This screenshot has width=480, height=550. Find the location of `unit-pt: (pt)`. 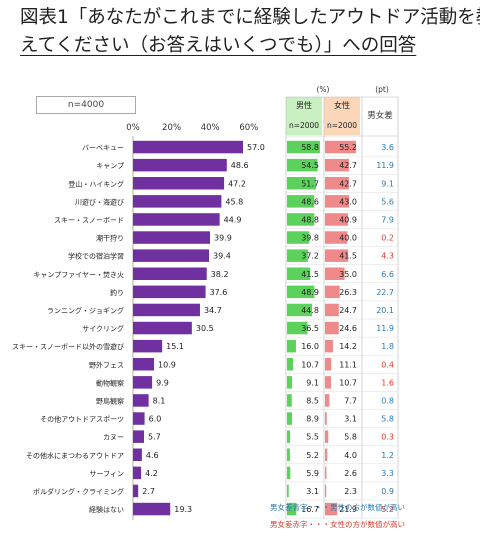

unit-pt: (pt) is located at coordinates (382, 89).